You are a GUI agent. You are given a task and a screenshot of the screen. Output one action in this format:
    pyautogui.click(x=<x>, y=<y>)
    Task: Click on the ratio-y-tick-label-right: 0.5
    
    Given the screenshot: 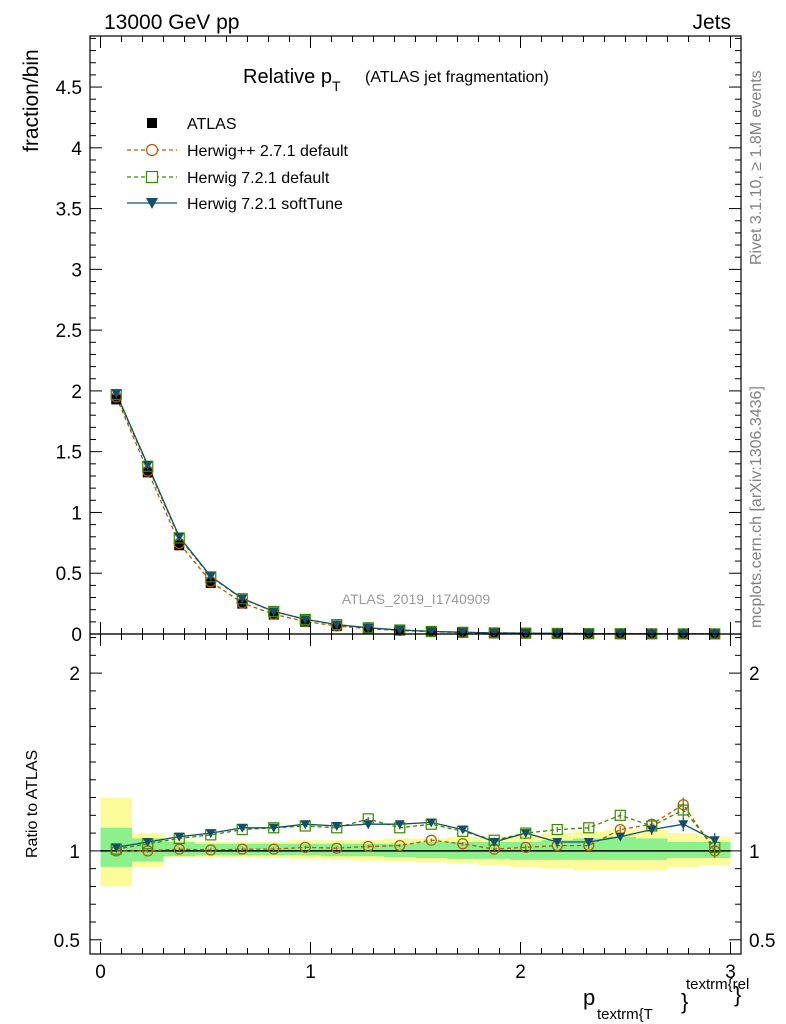 What is the action you would take?
    pyautogui.click(x=762, y=941)
    